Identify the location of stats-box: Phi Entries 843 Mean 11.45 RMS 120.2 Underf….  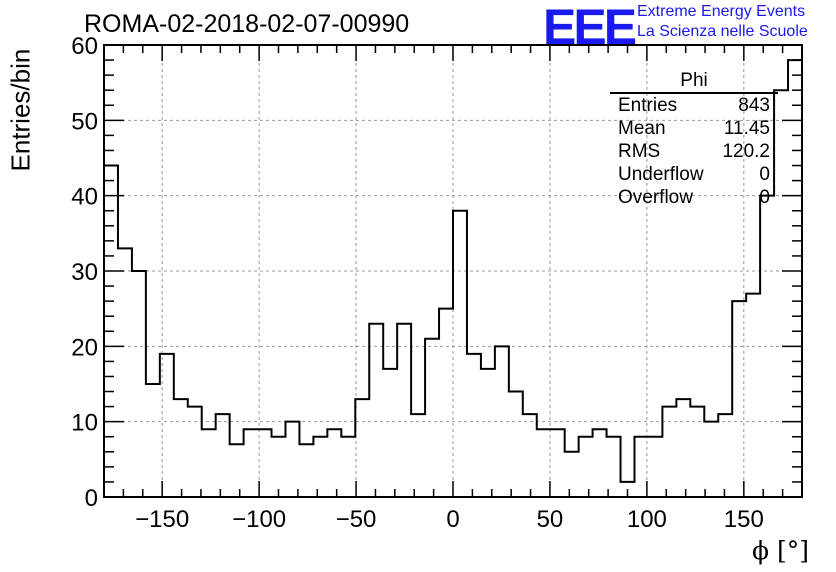
(694, 139).